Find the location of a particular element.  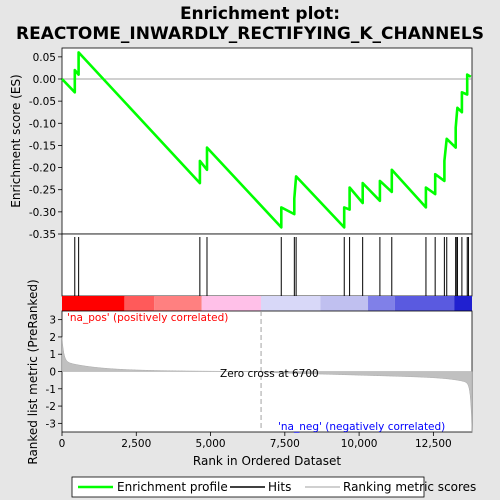

x-axis: 0 2,500 5,000 7,500 10,000 12,500 is located at coordinates (255, 441).